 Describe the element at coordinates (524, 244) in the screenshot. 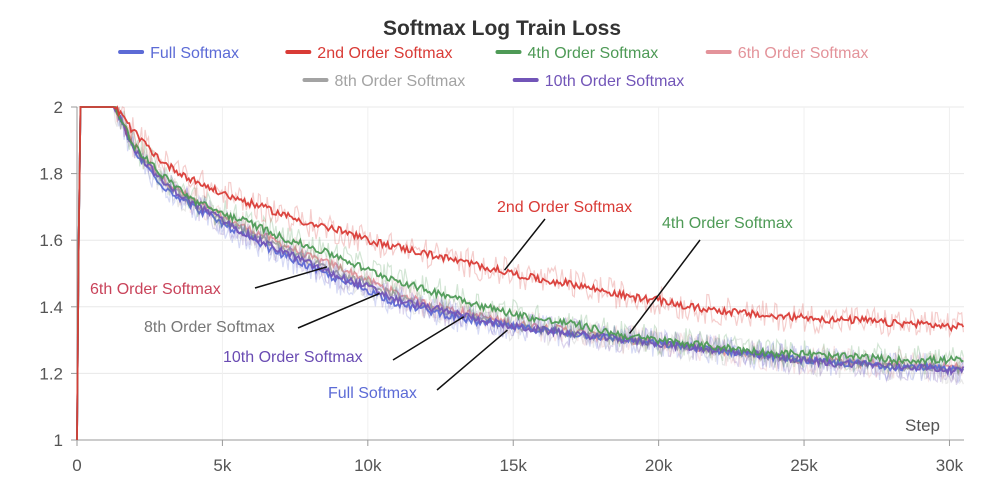

I see `annotation-leader-2nd-order-softmax` at that location.